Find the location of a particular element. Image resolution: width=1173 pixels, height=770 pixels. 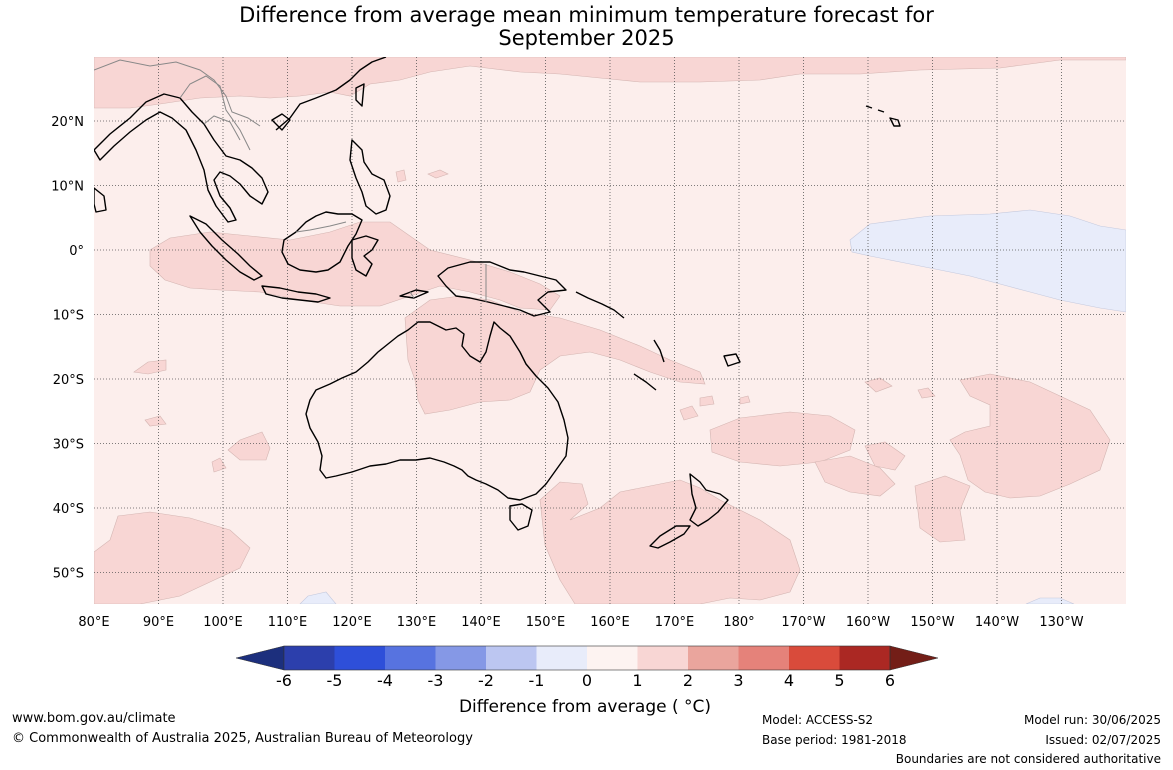

model-run-text: Model run: 30/06/2025 is located at coordinates (1092, 720).